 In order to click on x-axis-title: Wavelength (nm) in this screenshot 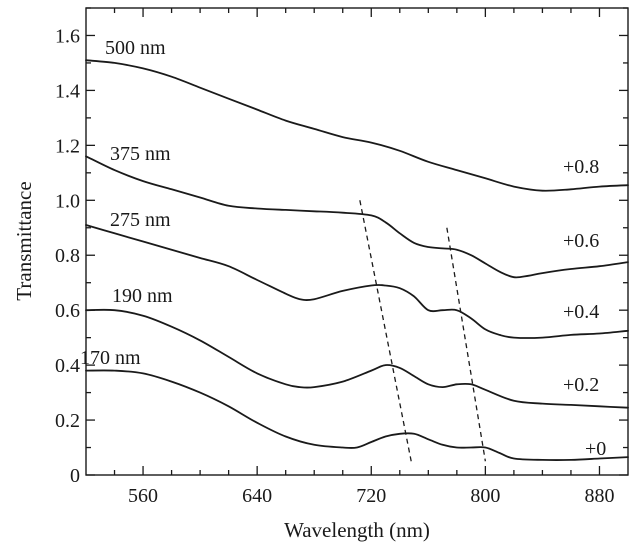, I will do `click(357, 530)`.